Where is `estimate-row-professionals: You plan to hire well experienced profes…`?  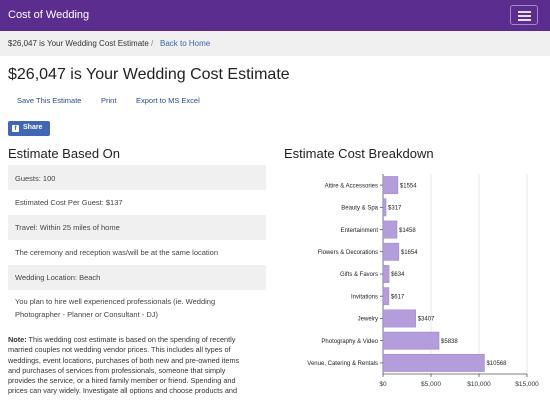
estimate-row-professionals: You plan to hire well experienced profes… is located at coordinates (115, 308).